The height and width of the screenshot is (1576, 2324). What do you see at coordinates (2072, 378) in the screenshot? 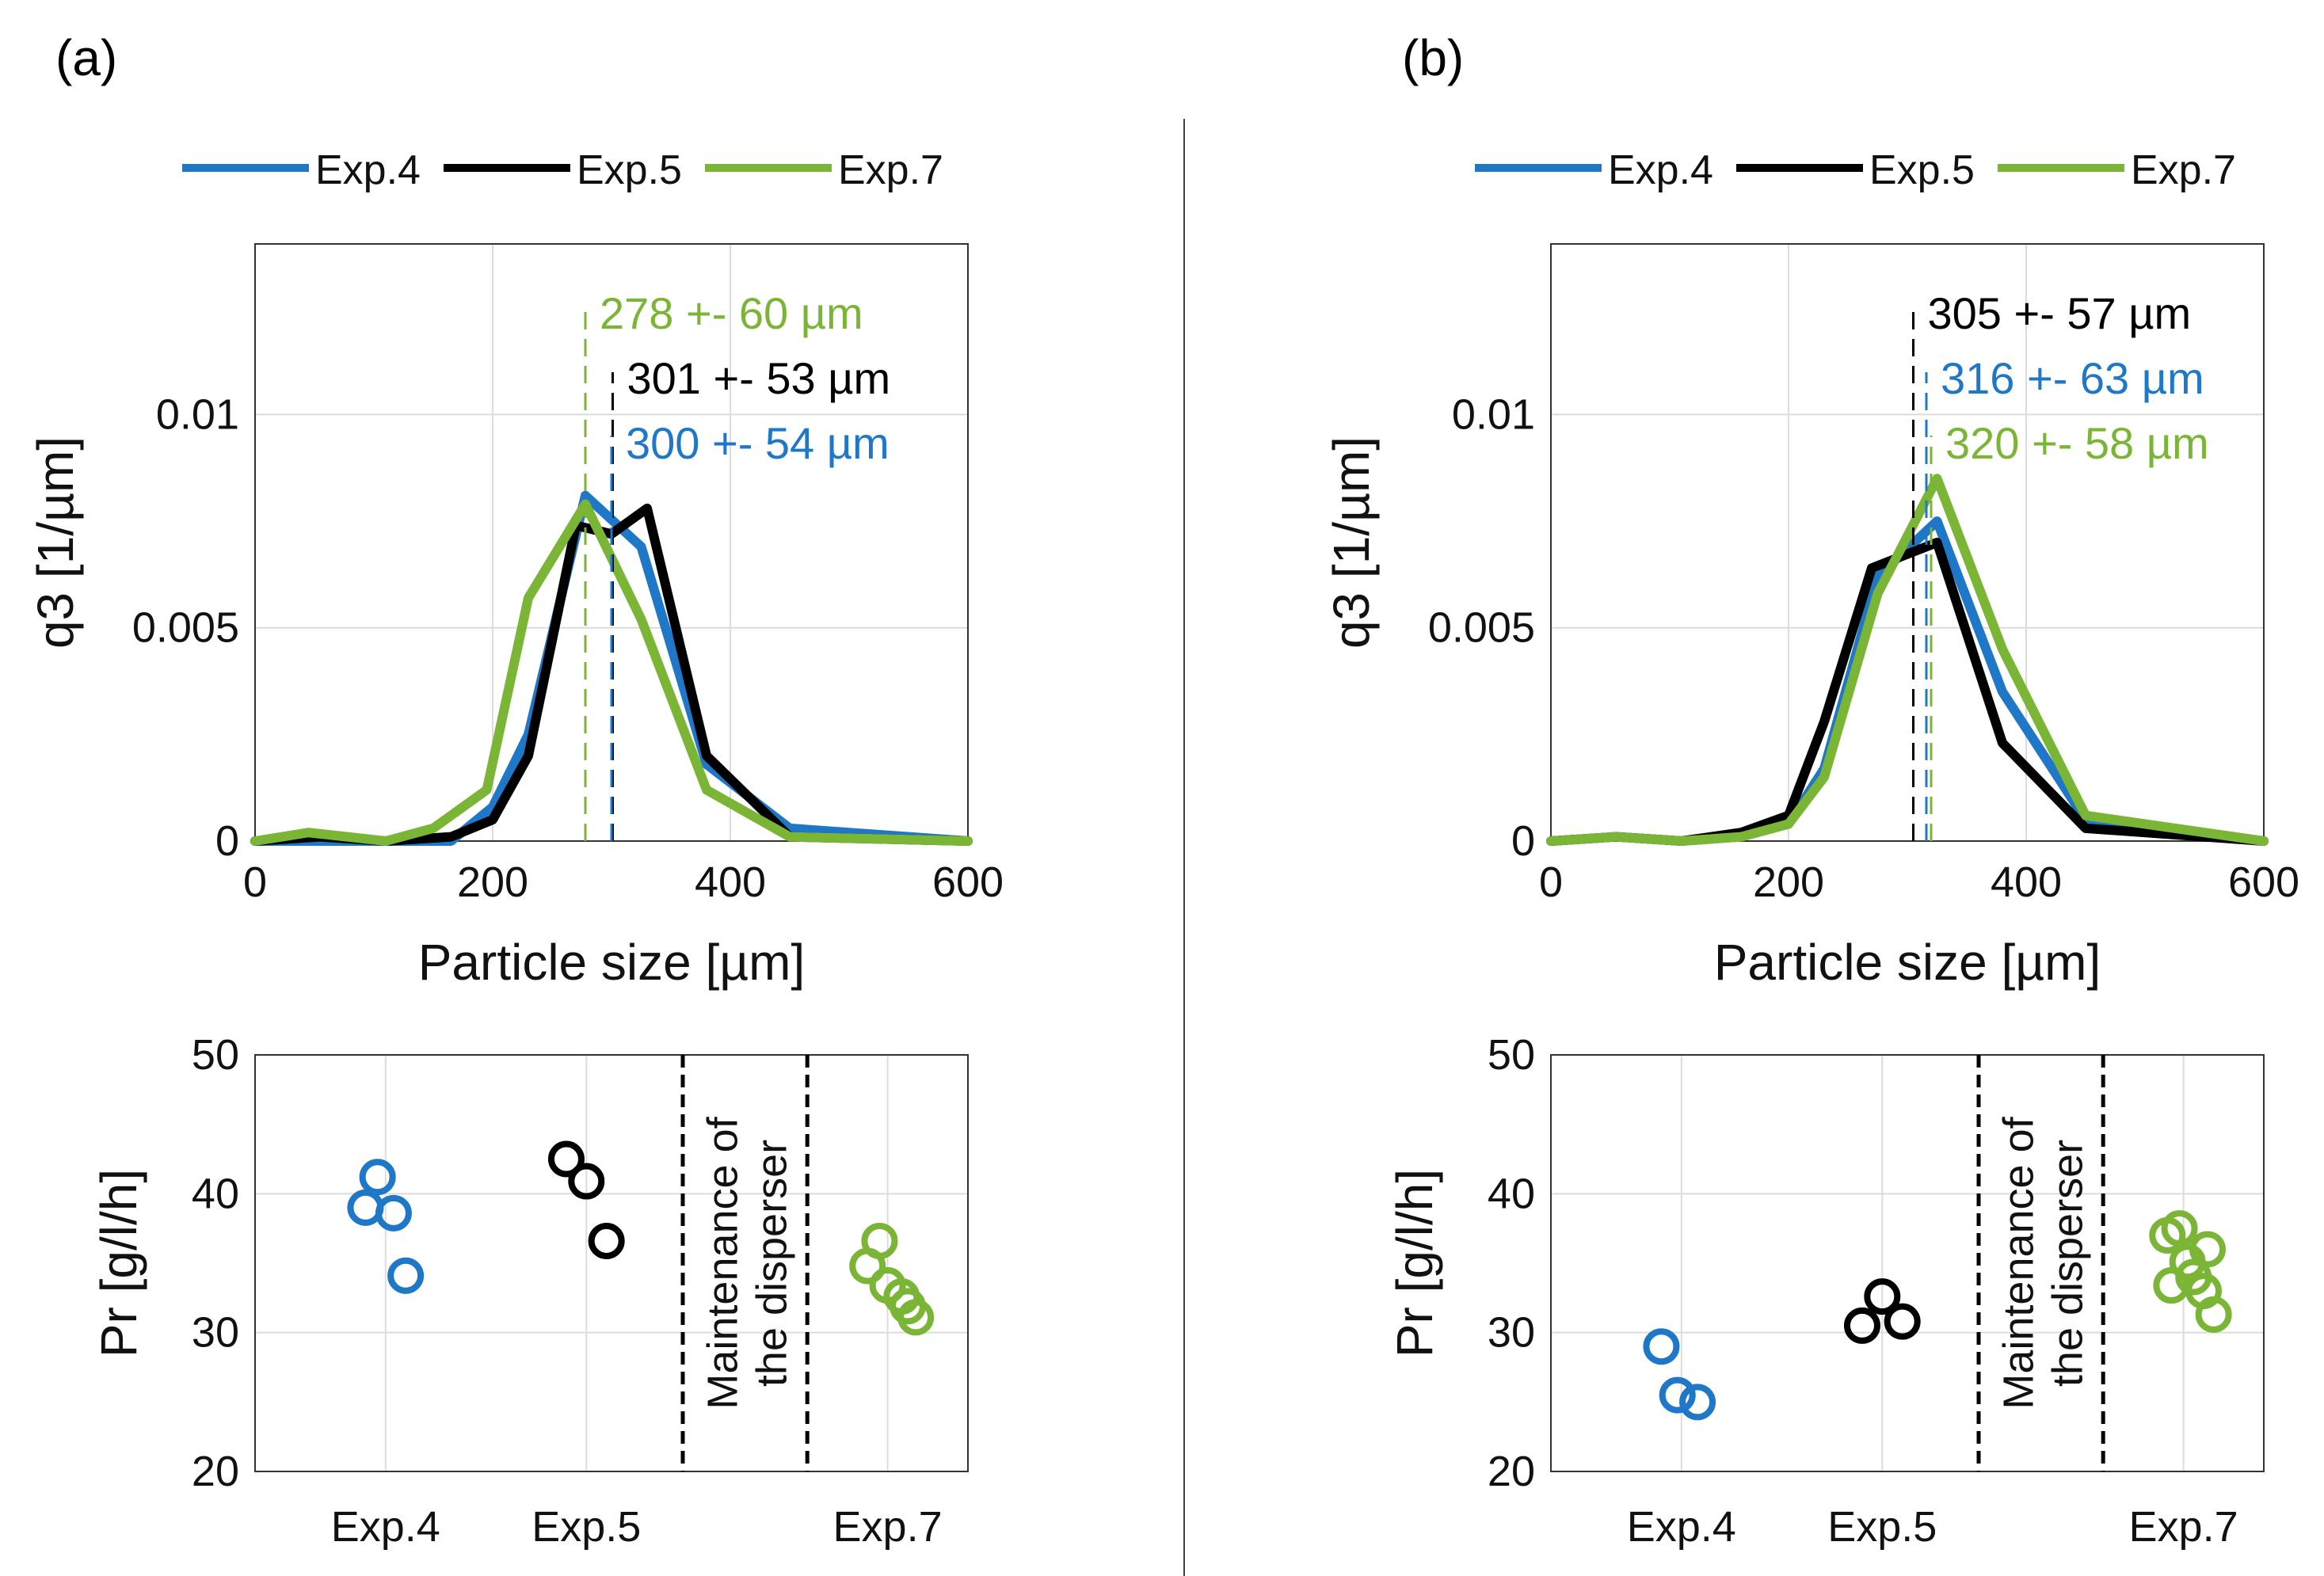
I see `median-annotation: 316 +- 63 µm` at bounding box center [2072, 378].